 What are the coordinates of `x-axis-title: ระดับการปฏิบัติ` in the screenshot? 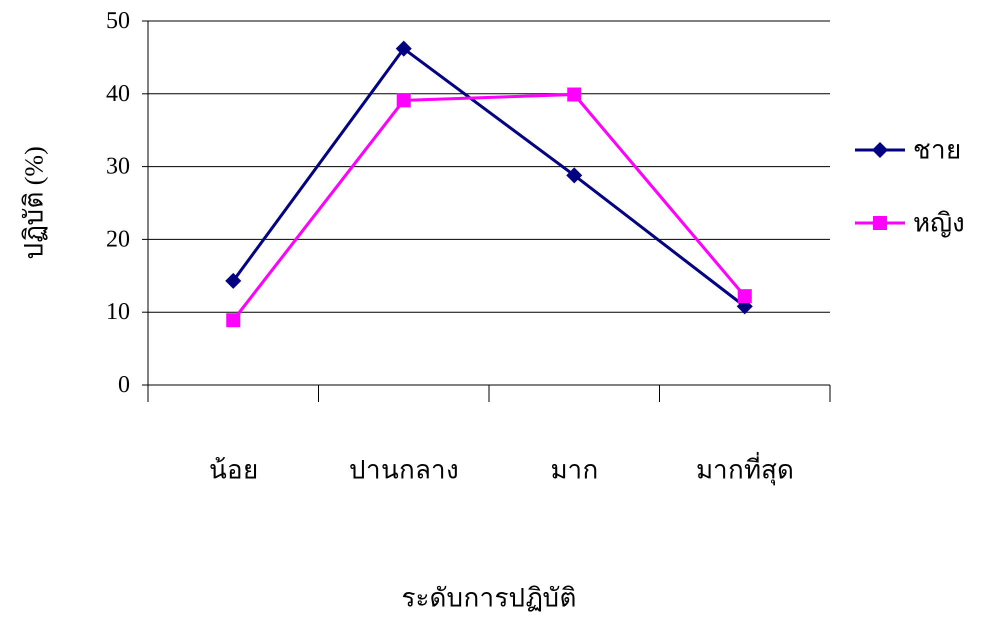 It's located at (489, 598).